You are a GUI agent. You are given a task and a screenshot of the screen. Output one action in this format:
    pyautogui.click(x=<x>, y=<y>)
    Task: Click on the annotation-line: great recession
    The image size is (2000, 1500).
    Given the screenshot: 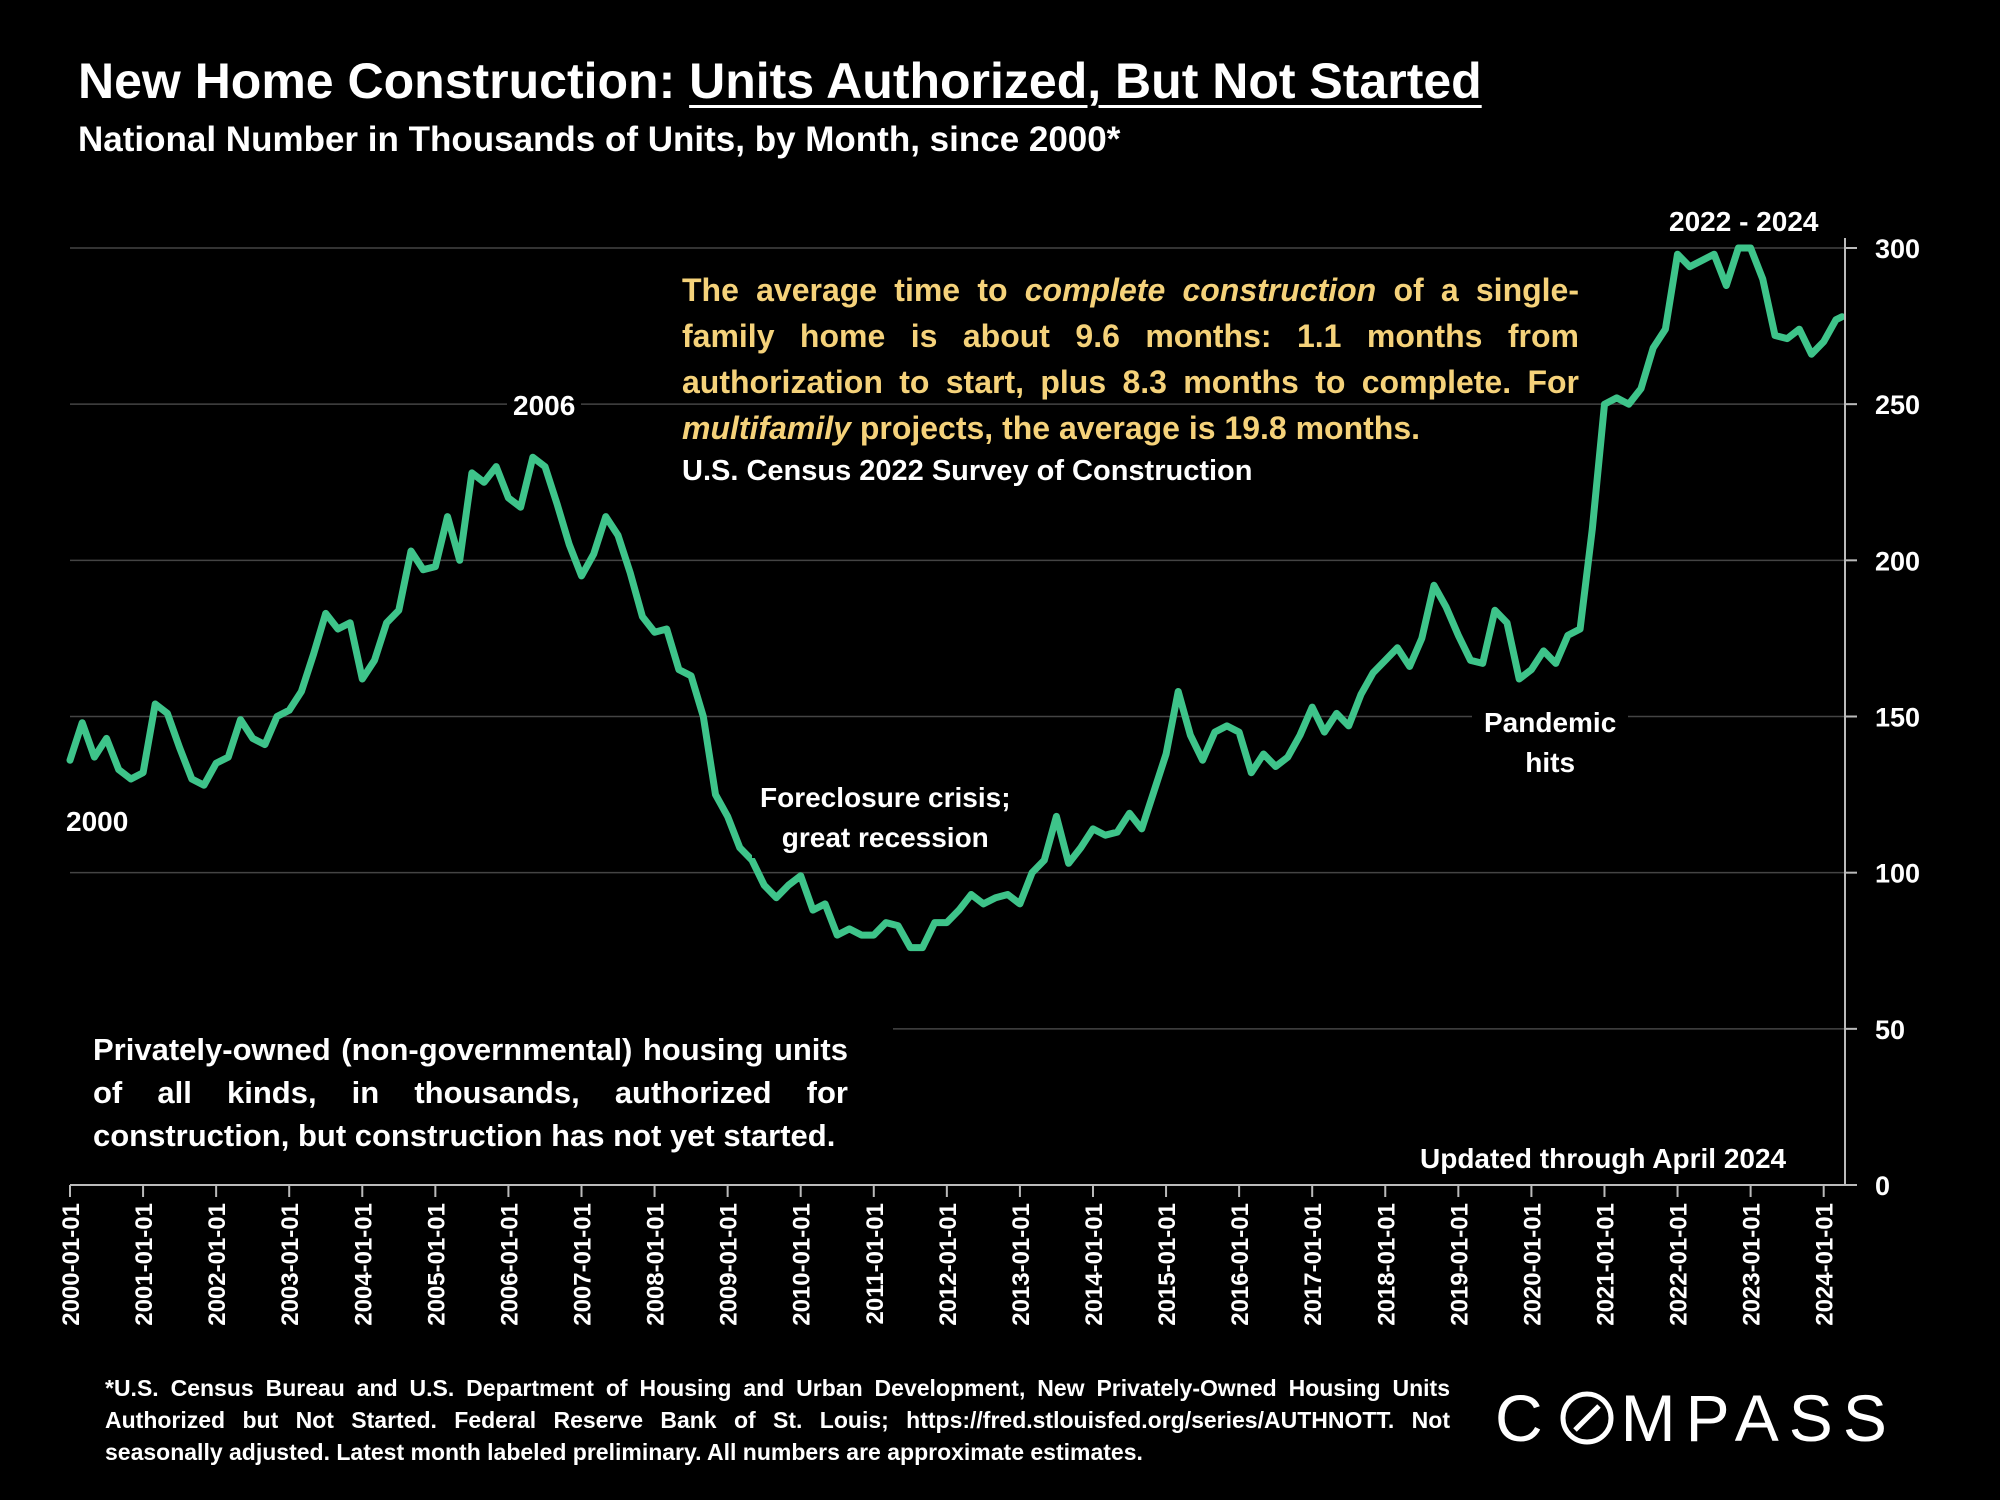 What is the action you would take?
    pyautogui.click(x=885, y=837)
    